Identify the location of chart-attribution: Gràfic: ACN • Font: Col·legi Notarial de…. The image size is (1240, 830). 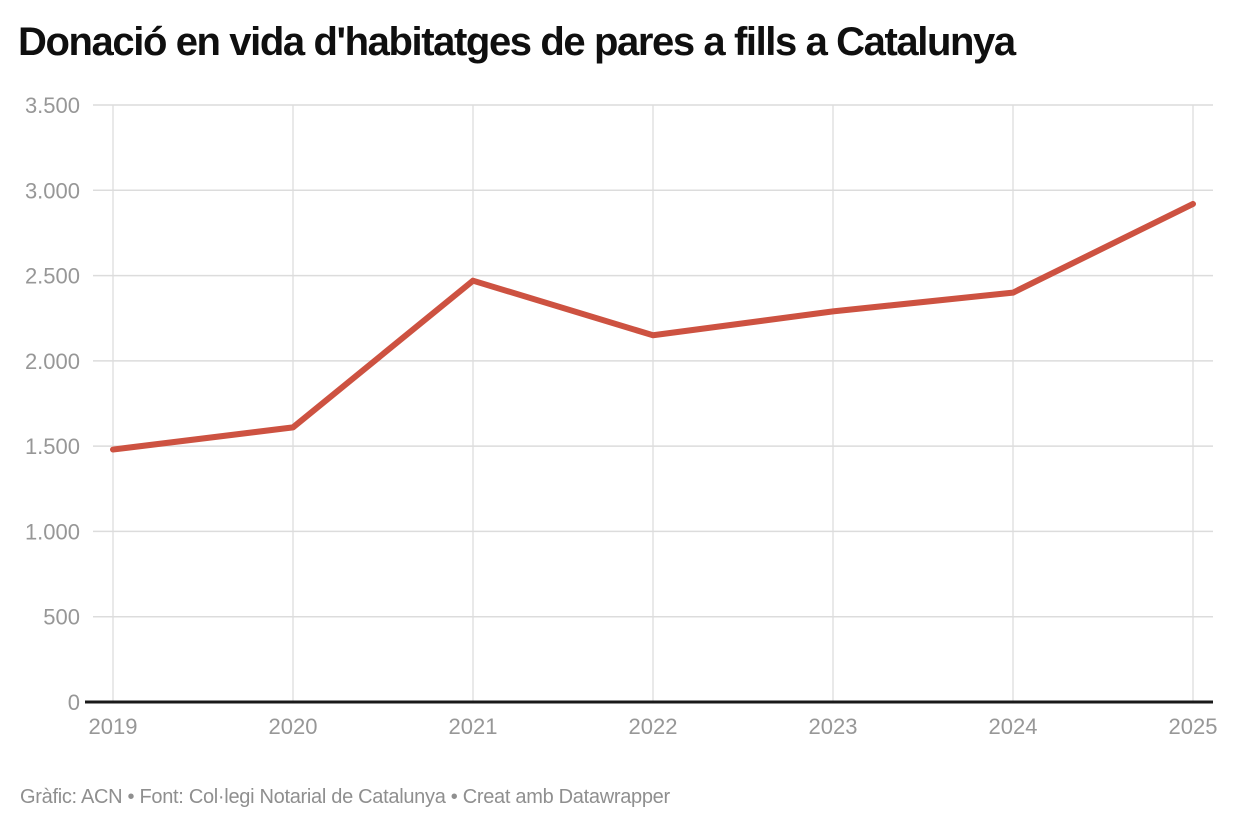
(345, 797).